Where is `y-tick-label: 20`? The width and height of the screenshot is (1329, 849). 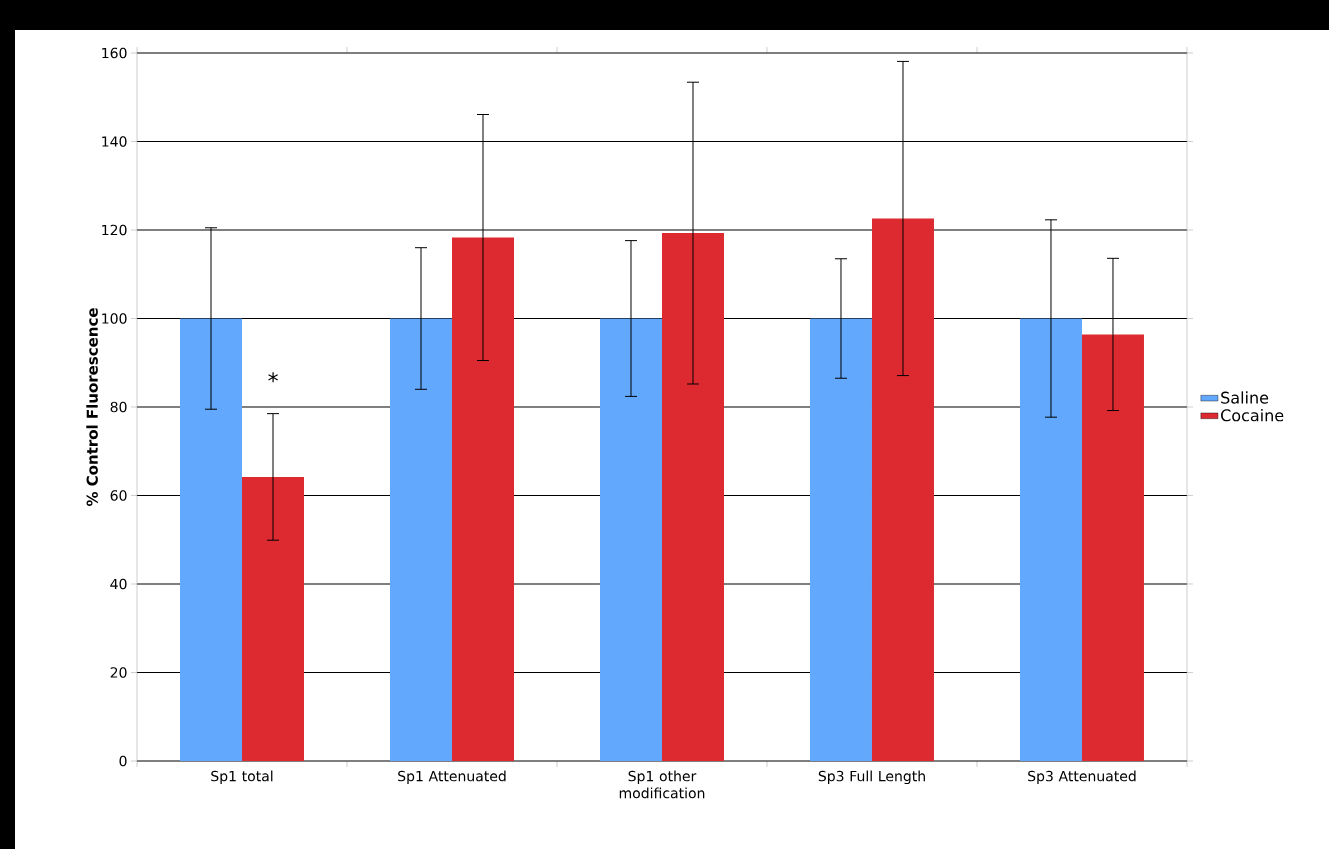 y-tick-label: 20 is located at coordinates (118, 672).